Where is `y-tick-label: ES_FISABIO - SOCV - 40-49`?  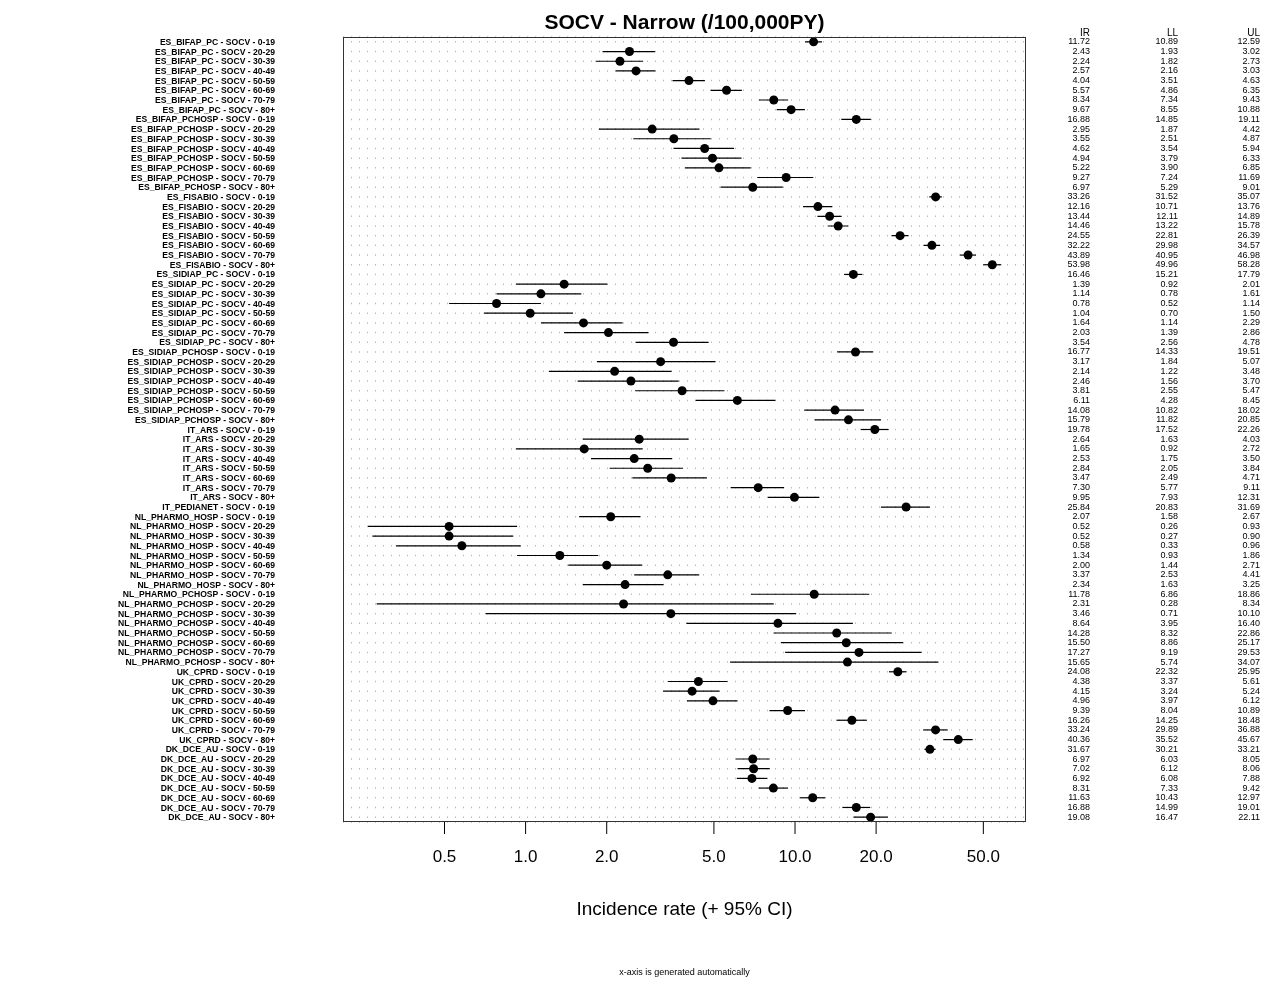
y-tick-label: ES_FISABIO - SOCV - 40-49 is located at coordinates (219, 226).